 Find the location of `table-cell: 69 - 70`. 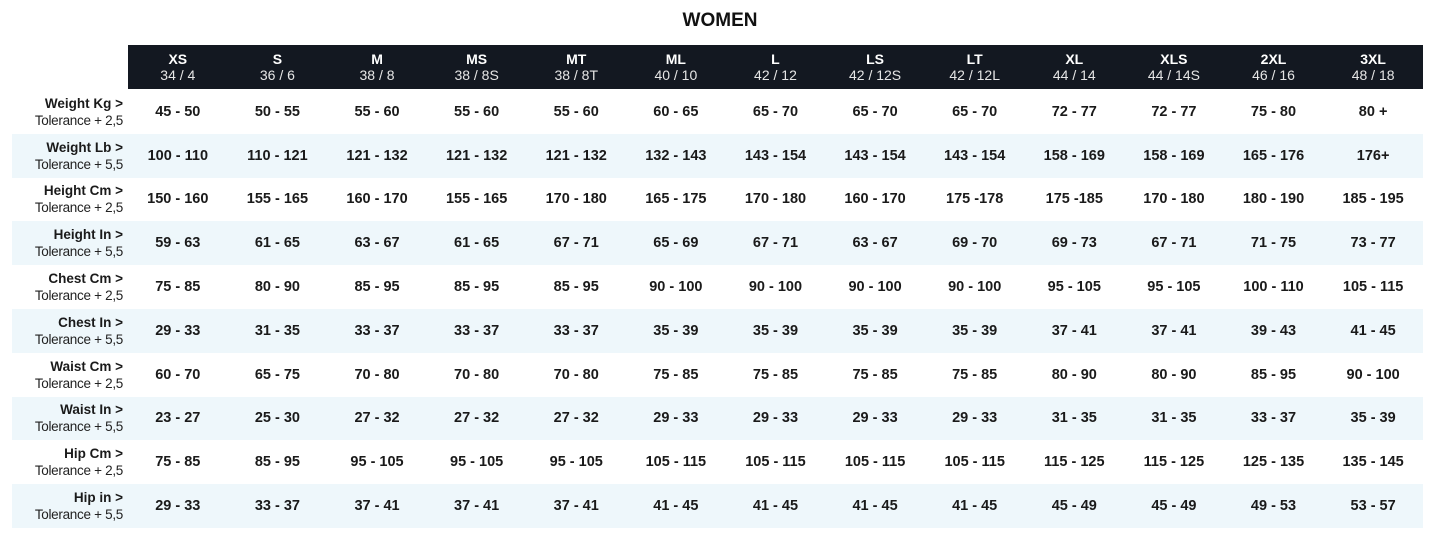

table-cell: 69 - 70 is located at coordinates (975, 243).